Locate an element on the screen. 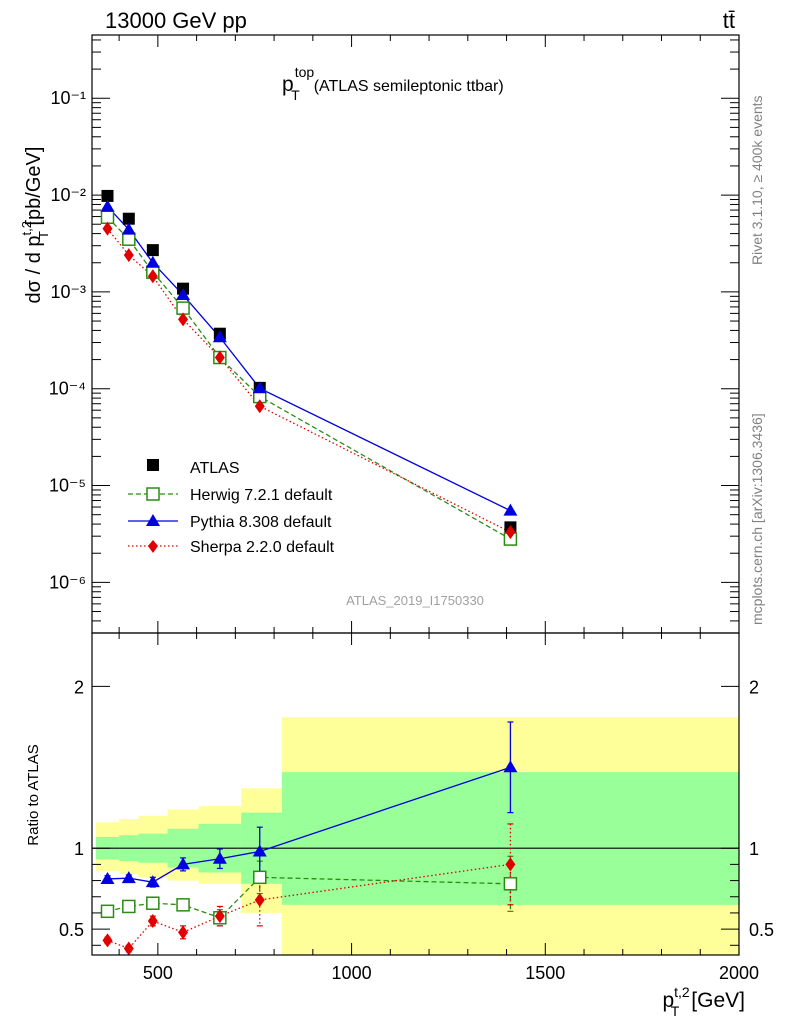  ytick-label: 10⁻⁶ is located at coordinates (67, 582).